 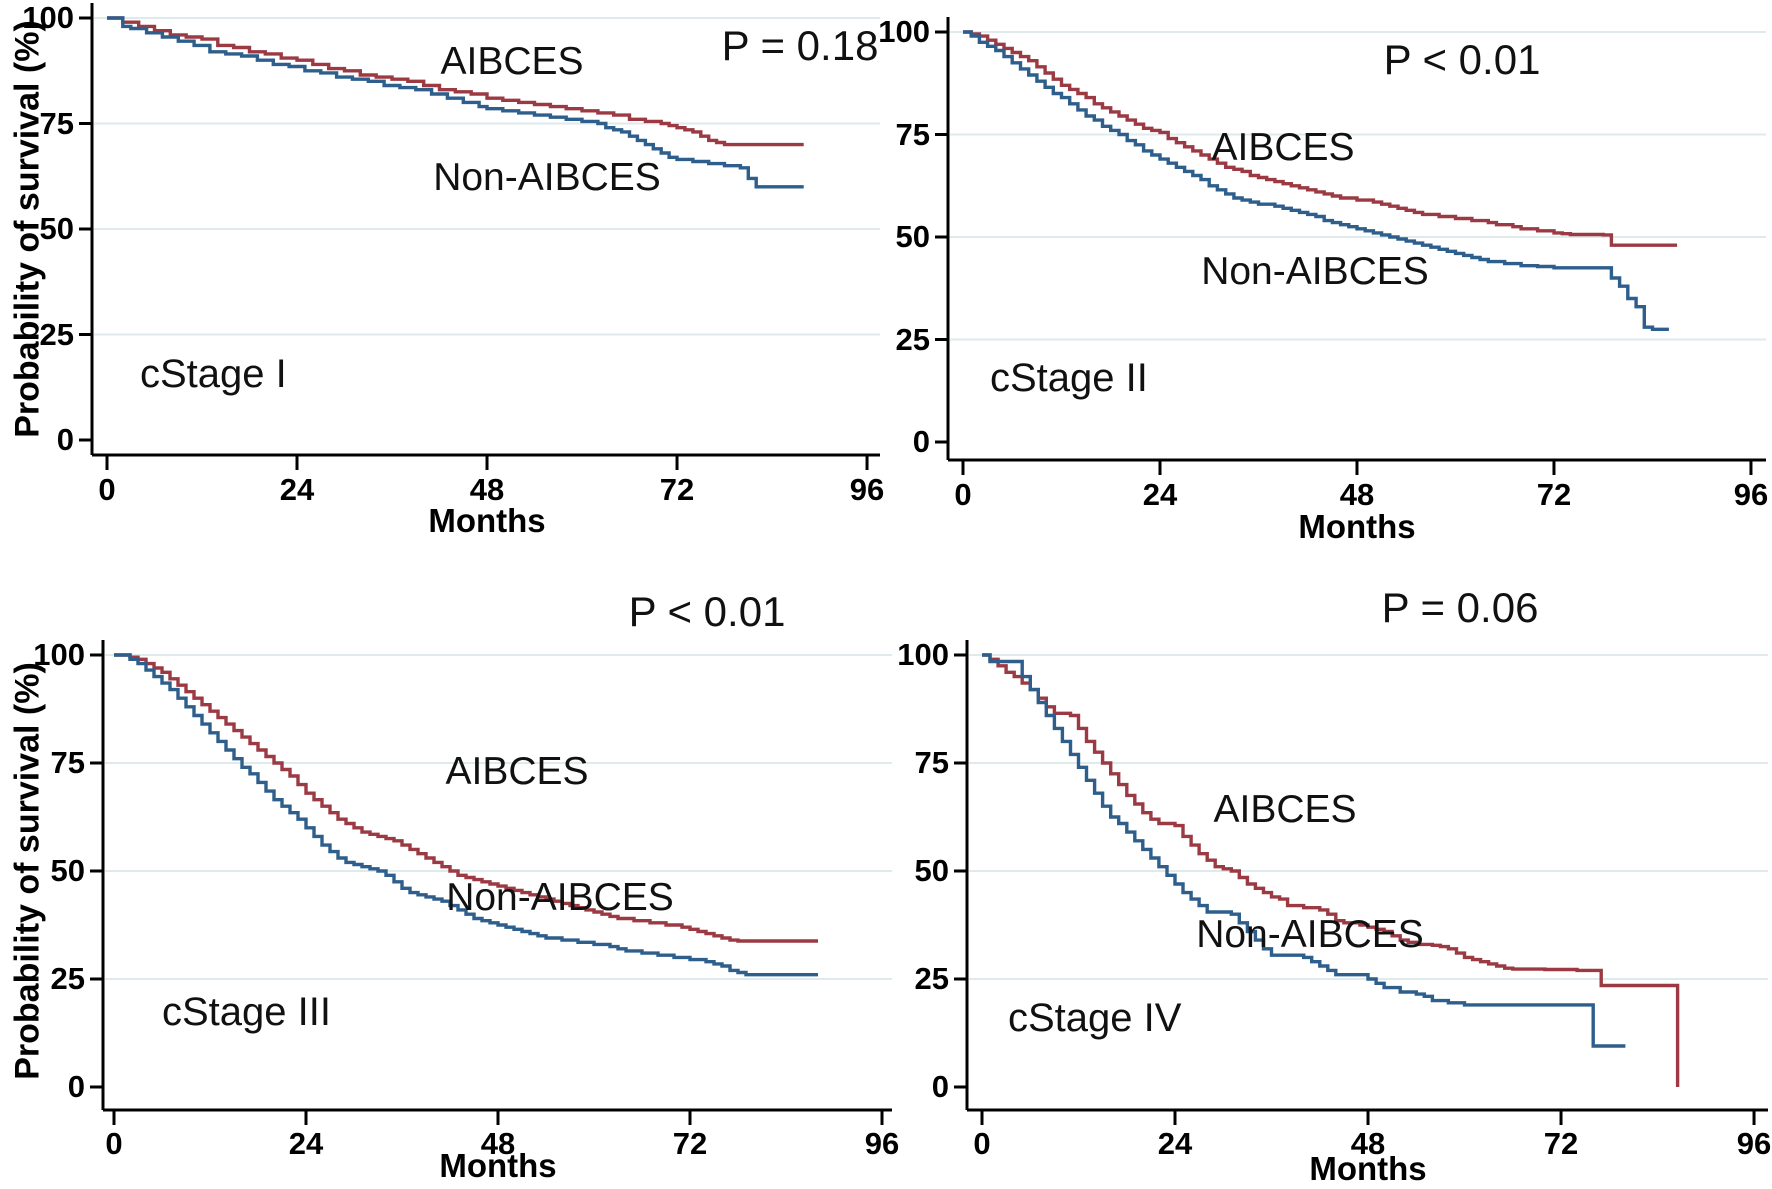 I want to click on stage-label: cStage II, so click(x=1069, y=378).